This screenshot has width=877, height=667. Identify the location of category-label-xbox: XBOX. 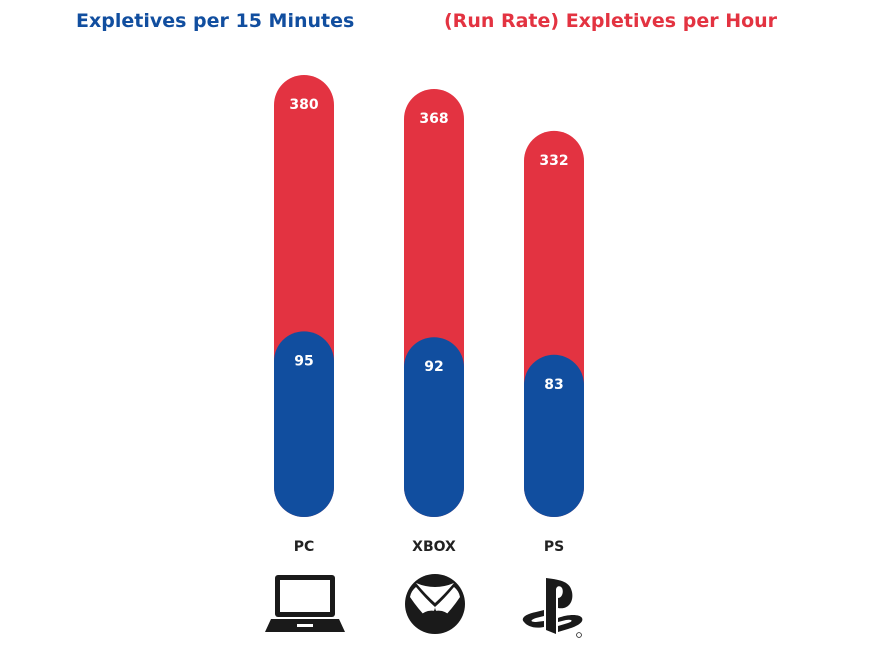
(434, 547).